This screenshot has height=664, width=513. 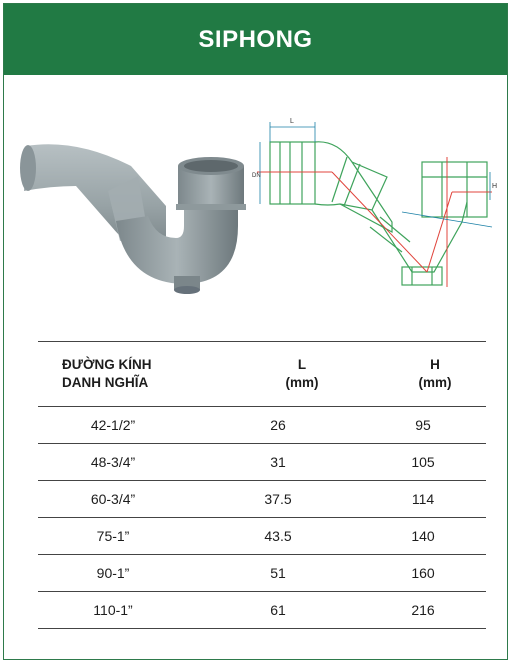 I want to click on cell-l: 31, so click(x=278, y=462).